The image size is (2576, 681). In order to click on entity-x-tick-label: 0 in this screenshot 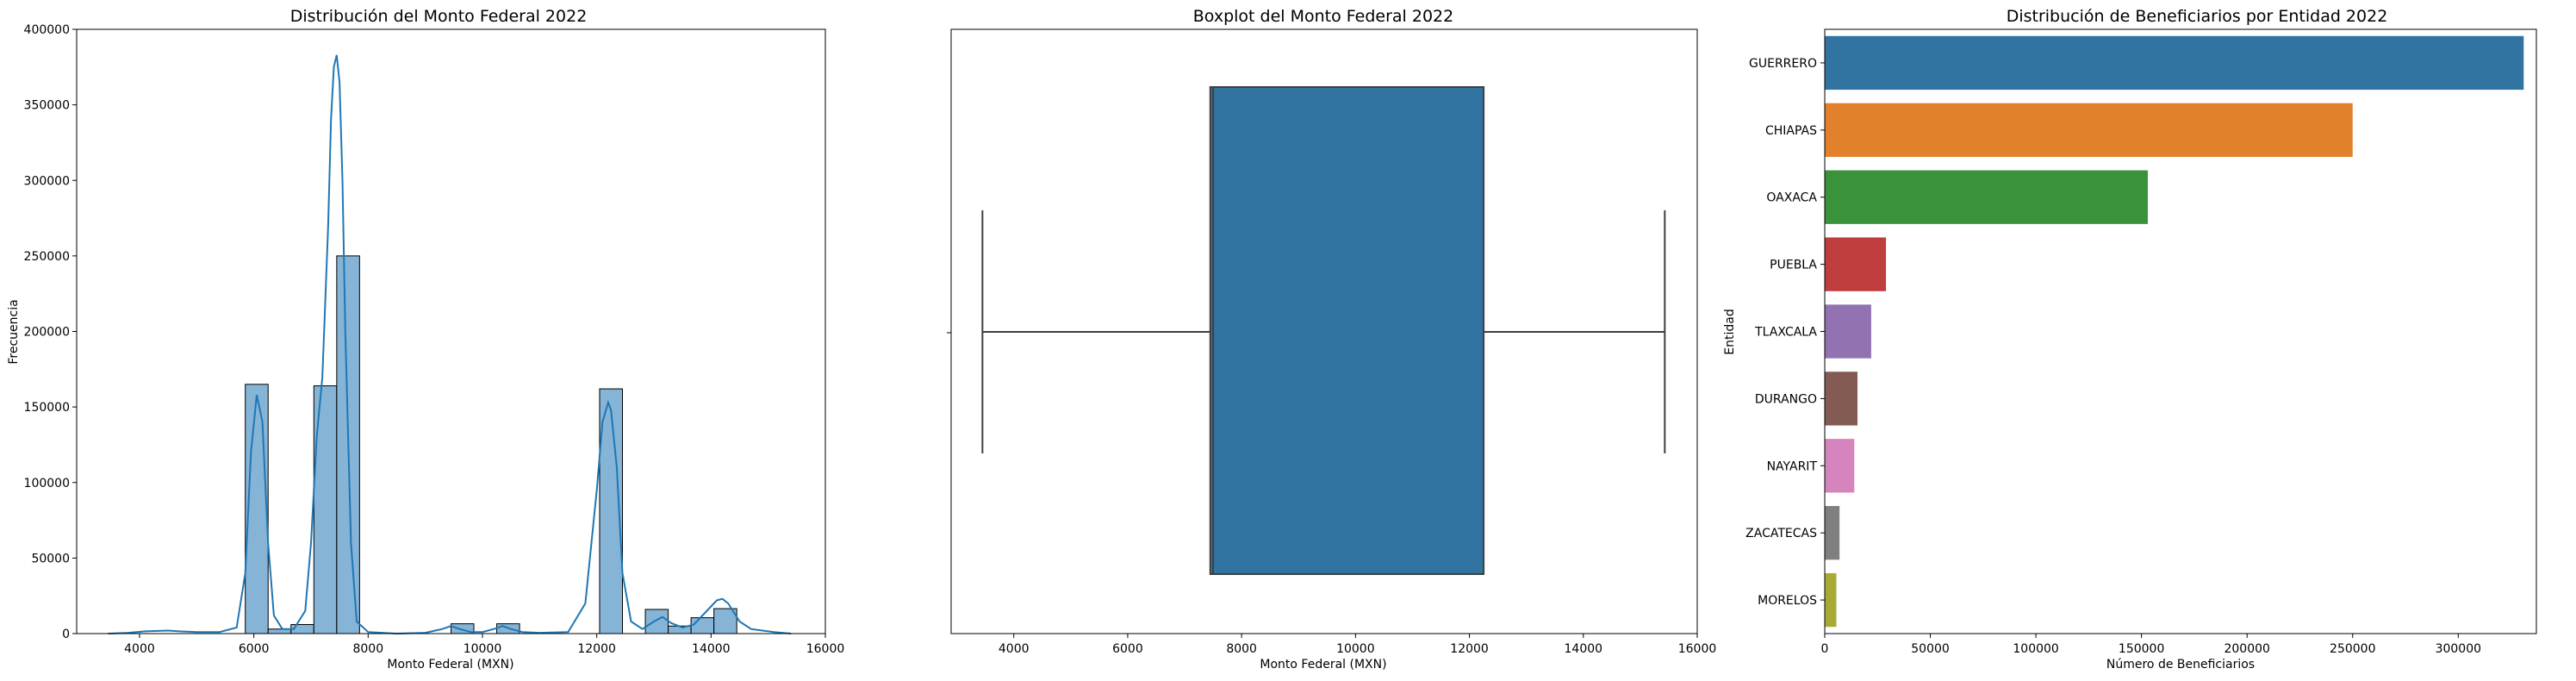, I will do `click(1825, 649)`.